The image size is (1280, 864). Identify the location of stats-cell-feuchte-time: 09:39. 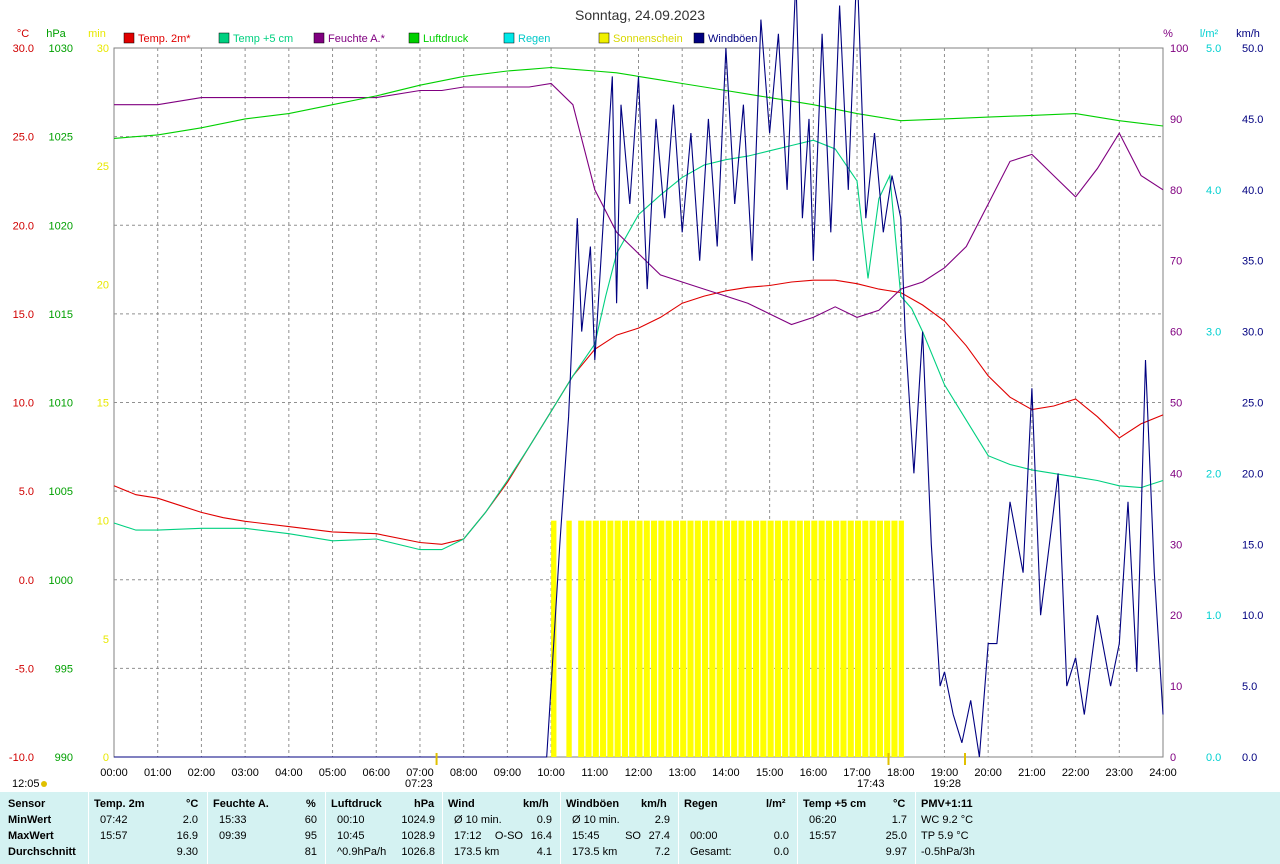
(233, 836).